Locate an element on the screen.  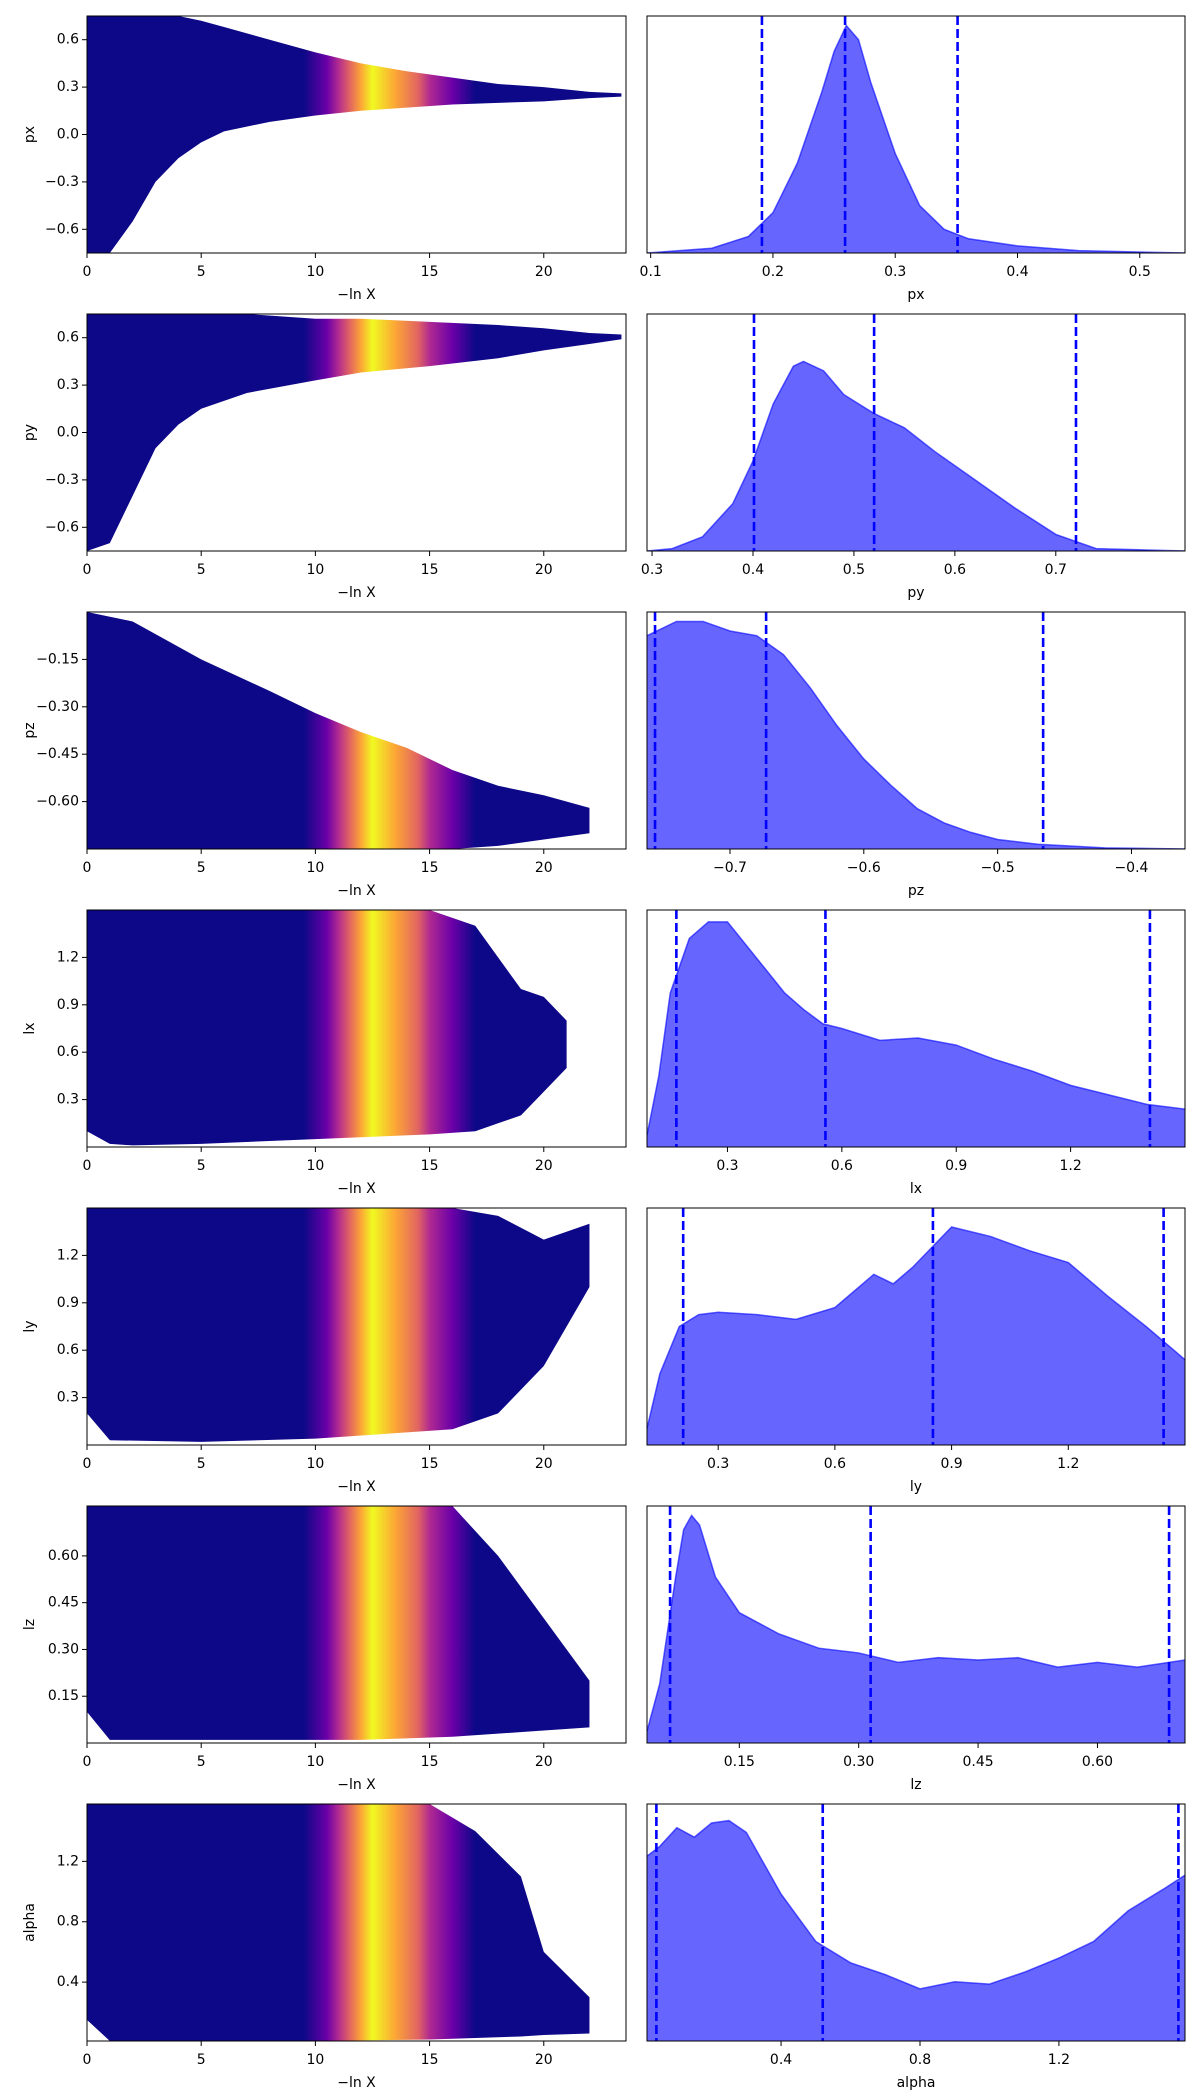
y-axis-label: px is located at coordinates (30, 134).